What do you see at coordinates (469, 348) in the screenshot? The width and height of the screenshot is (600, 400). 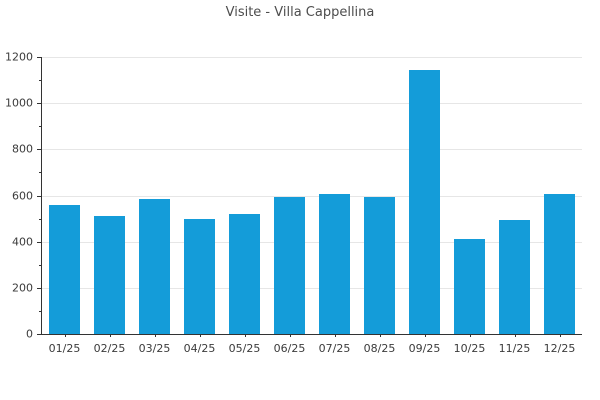 I see `x-tick-label: 10/25` at bounding box center [469, 348].